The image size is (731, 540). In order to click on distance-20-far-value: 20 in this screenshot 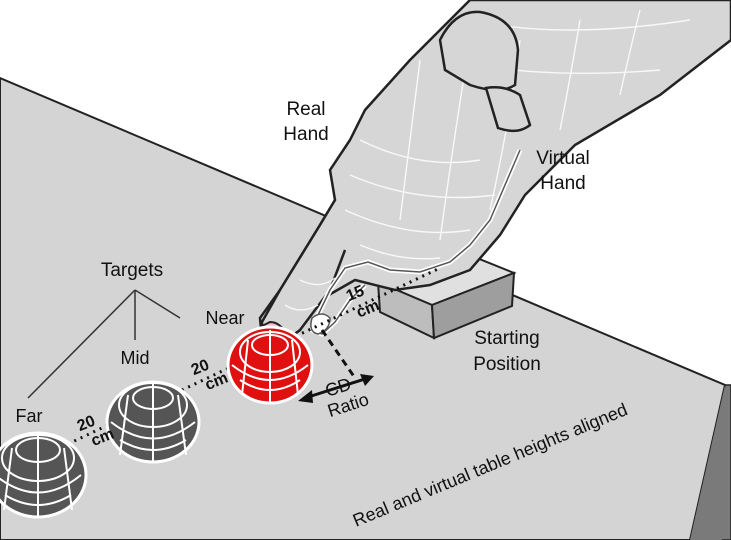, I will do `click(86, 424)`.